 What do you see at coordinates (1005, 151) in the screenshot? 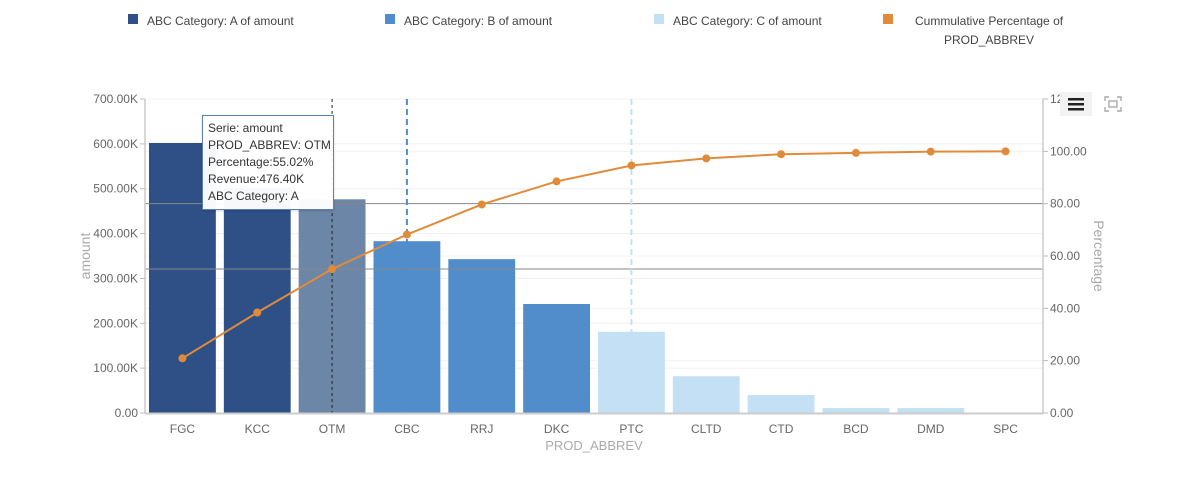
I see `line-point-SPC` at bounding box center [1005, 151].